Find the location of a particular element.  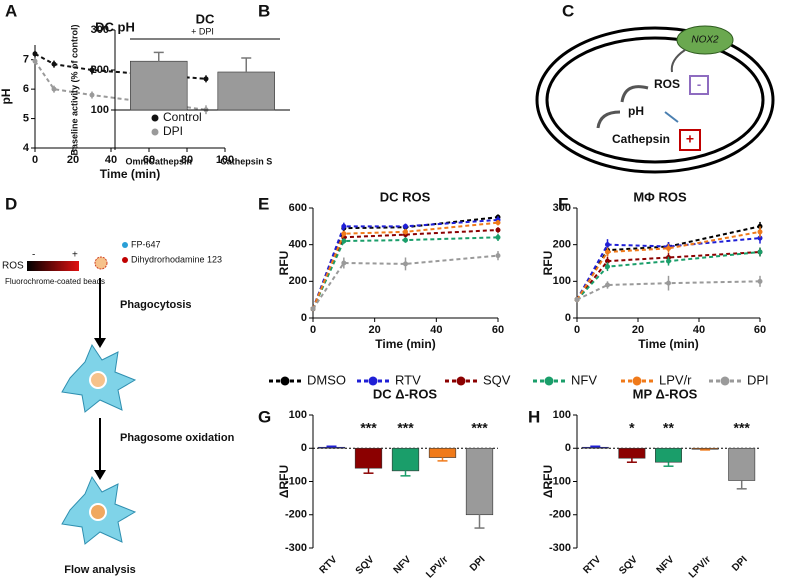

legend-label: RTV is located at coordinates (408, 379).